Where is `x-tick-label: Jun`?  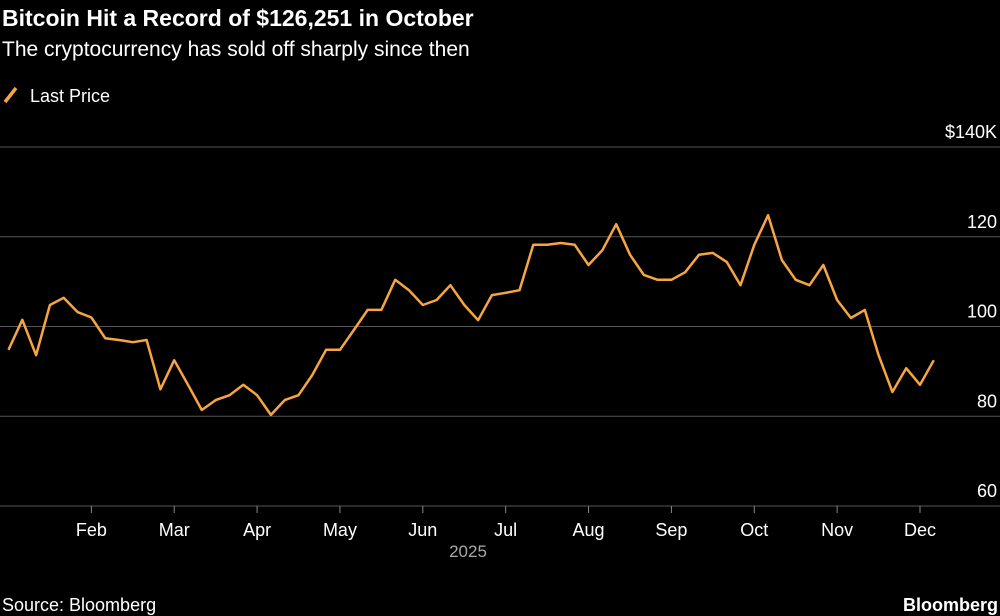 x-tick-label: Jun is located at coordinates (422, 530).